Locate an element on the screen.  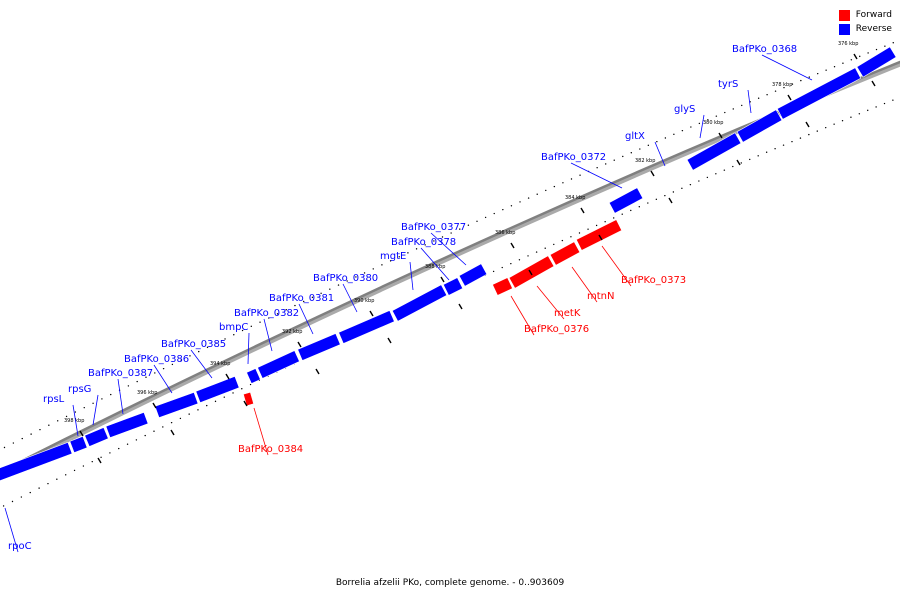
tick-label: 378 kbp is located at coordinates (782, 85).